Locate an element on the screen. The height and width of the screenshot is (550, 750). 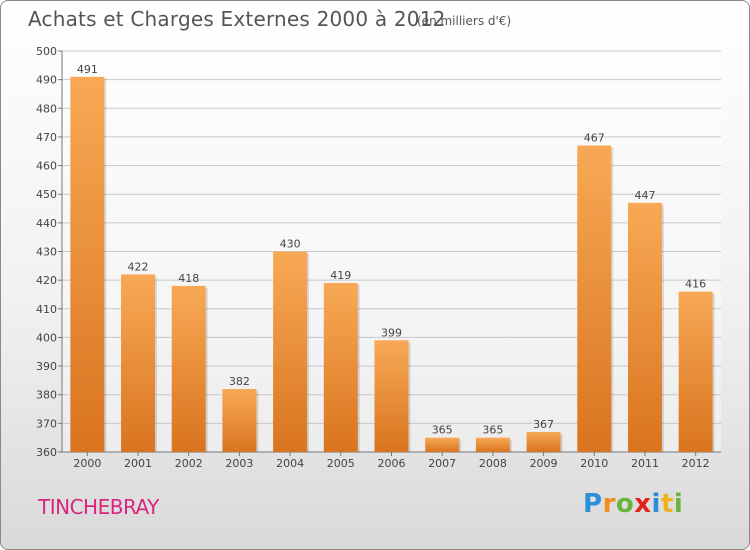
proxiti-logo: Proxiti is located at coordinates (633, 504).